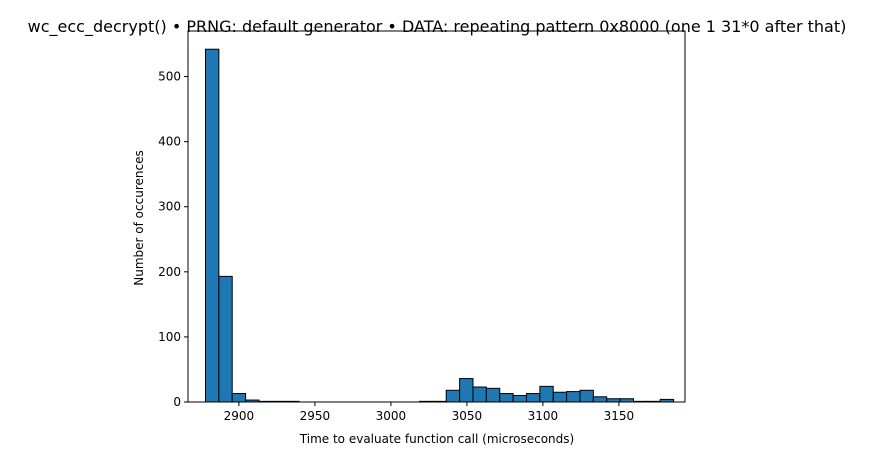 This screenshot has height=455, width=874. What do you see at coordinates (169, 207) in the screenshot?
I see `y-tick-label: 300` at bounding box center [169, 207].